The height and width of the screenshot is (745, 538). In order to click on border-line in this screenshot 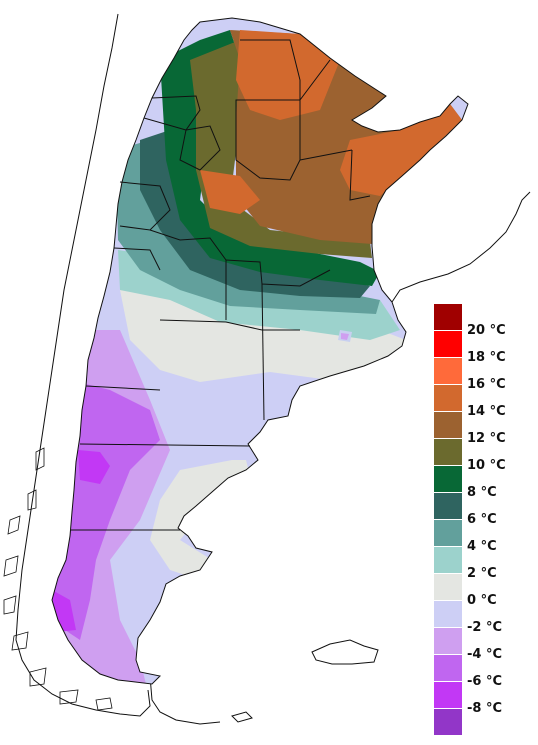, I will do `click(185, 700)`.